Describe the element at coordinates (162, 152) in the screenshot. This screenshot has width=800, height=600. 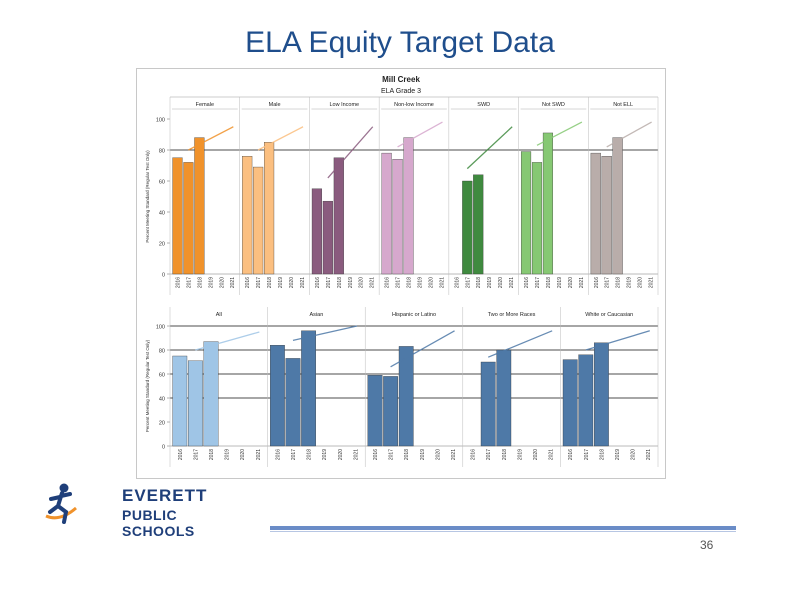
I see `y-tick-label: 80` at that location.